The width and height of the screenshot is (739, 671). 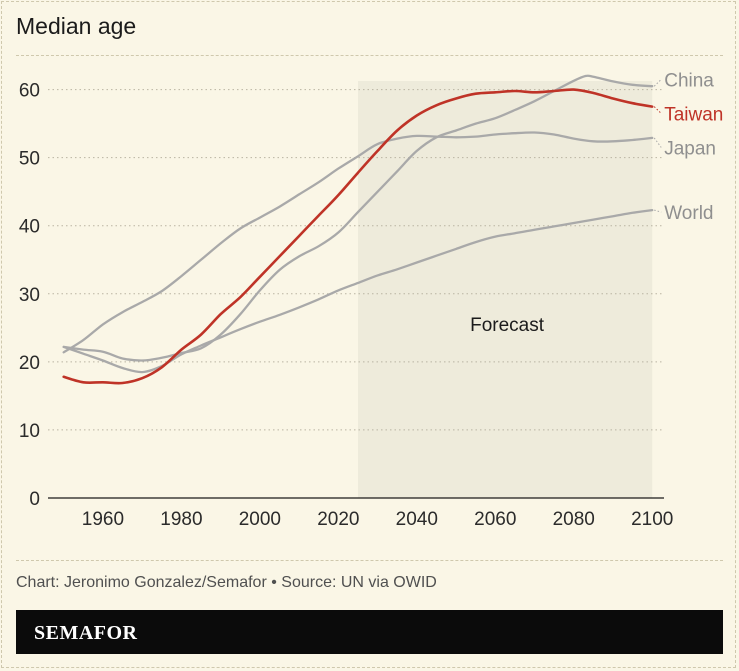 I want to click on series-leader-taiwan, so click(x=657, y=110).